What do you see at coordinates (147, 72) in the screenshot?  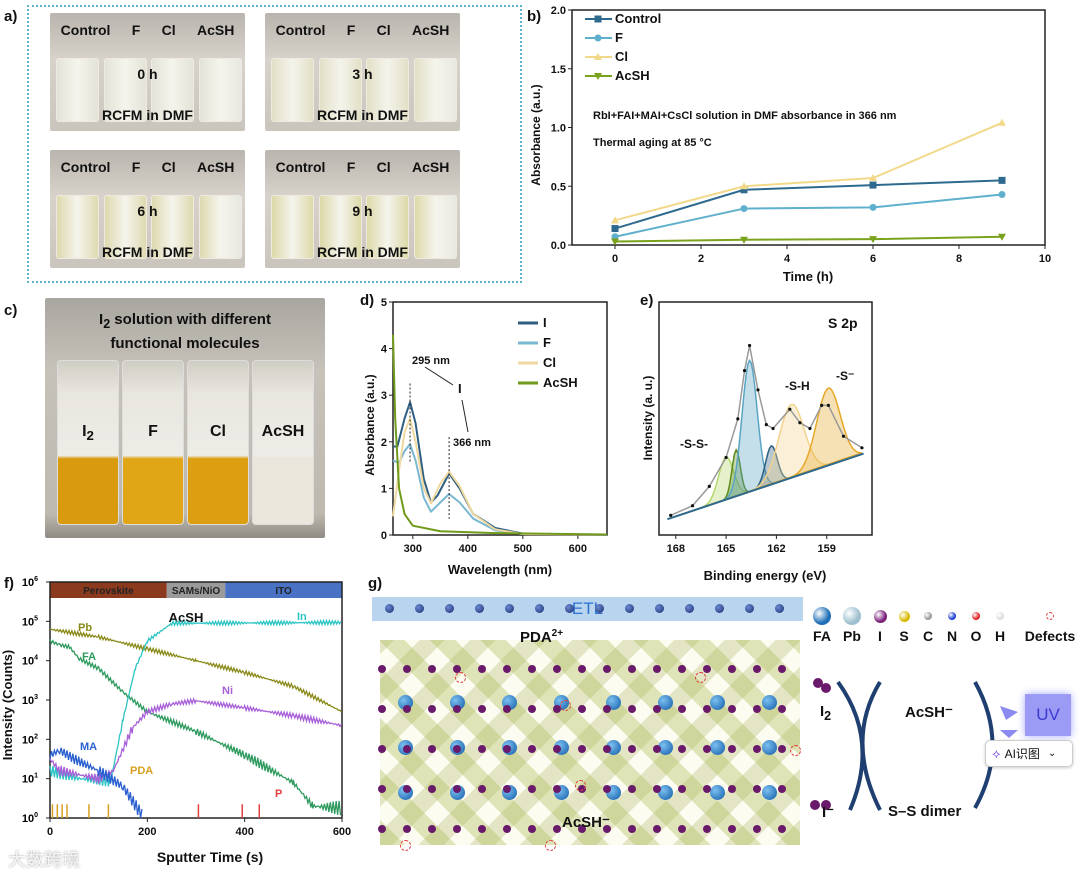 I see `vial-photo: Control F Cl AcSH 0 h RCFM in DMF` at bounding box center [147, 72].